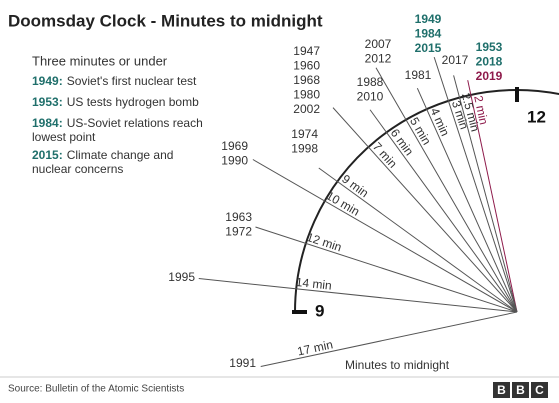  Describe the element at coordinates (319, 310) in the screenshot. I see `dial-9: 9` at that location.